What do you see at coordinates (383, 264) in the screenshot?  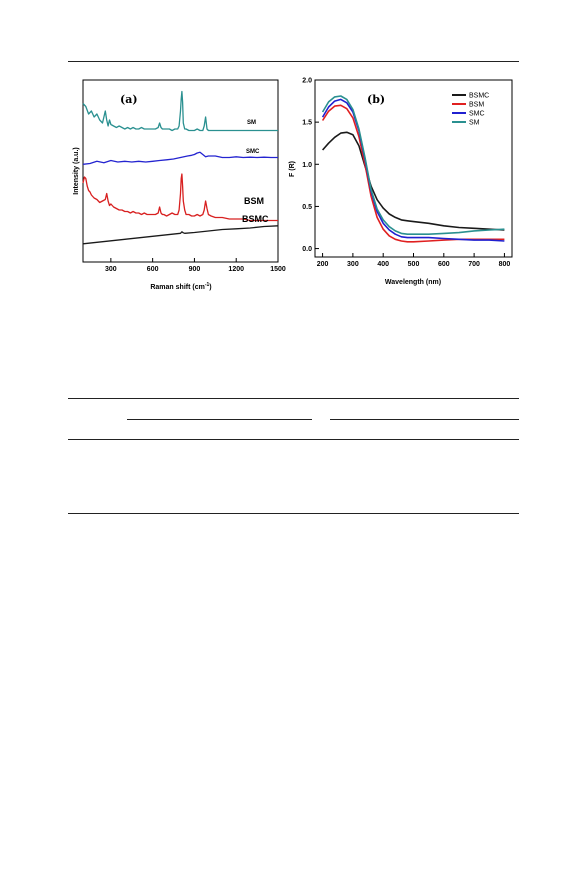 I see `panel-b-x-tick-label-400: 400` at bounding box center [383, 264].